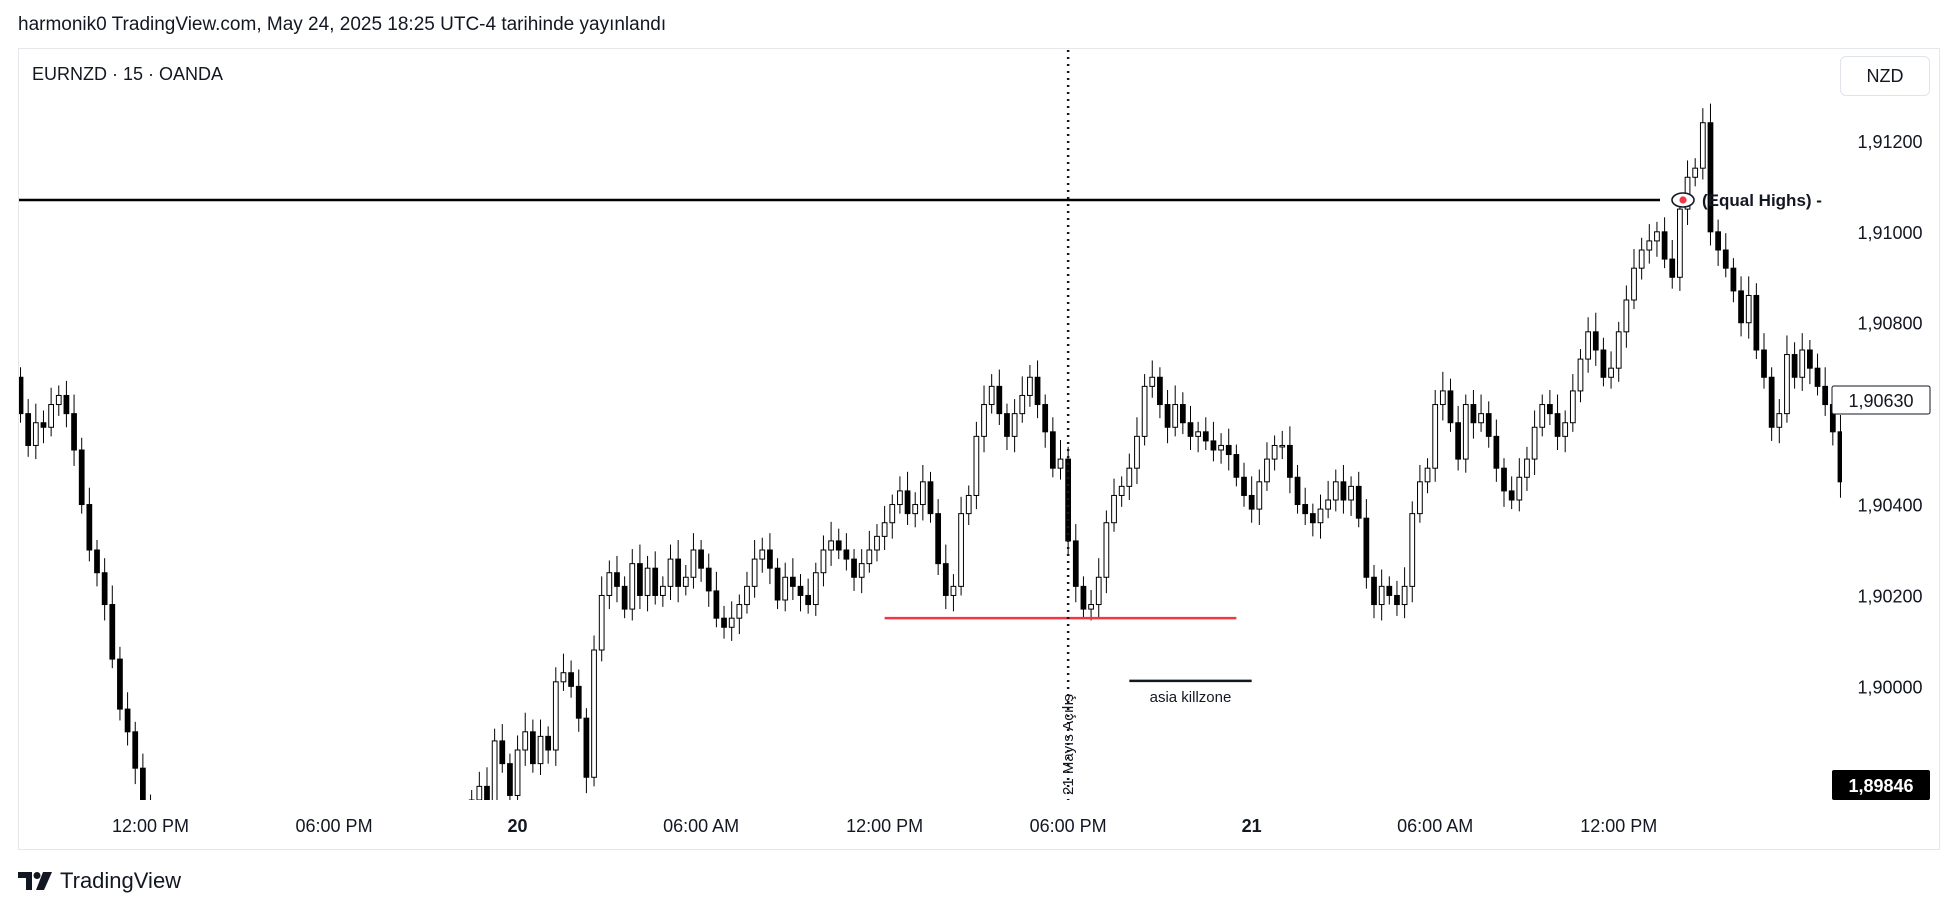 Image resolution: width=1957 pixels, height=911 pixels. What do you see at coordinates (1889, 324) in the screenshot?
I see `y-tick-label: 1,90800` at bounding box center [1889, 324].